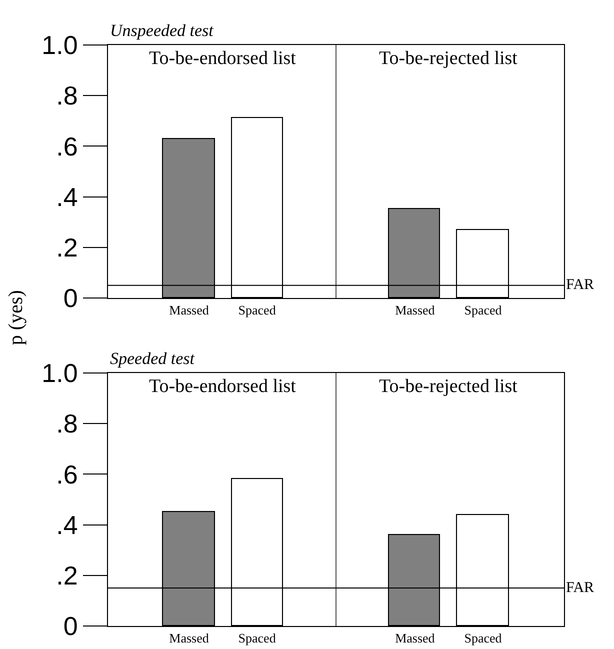  I want to click on chart-title: Speeded test, so click(153, 358).